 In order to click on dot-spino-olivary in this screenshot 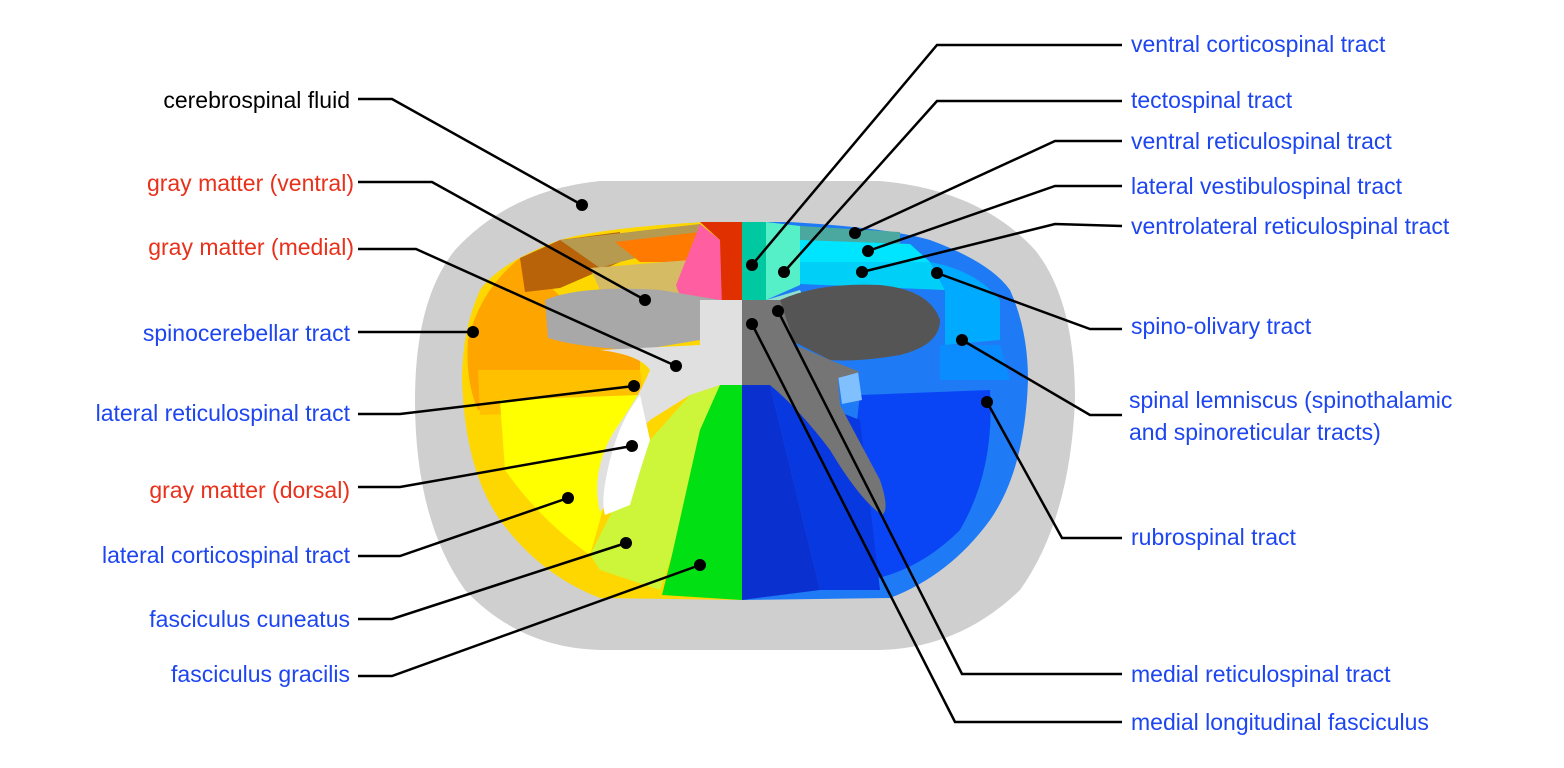, I will do `click(937, 273)`.